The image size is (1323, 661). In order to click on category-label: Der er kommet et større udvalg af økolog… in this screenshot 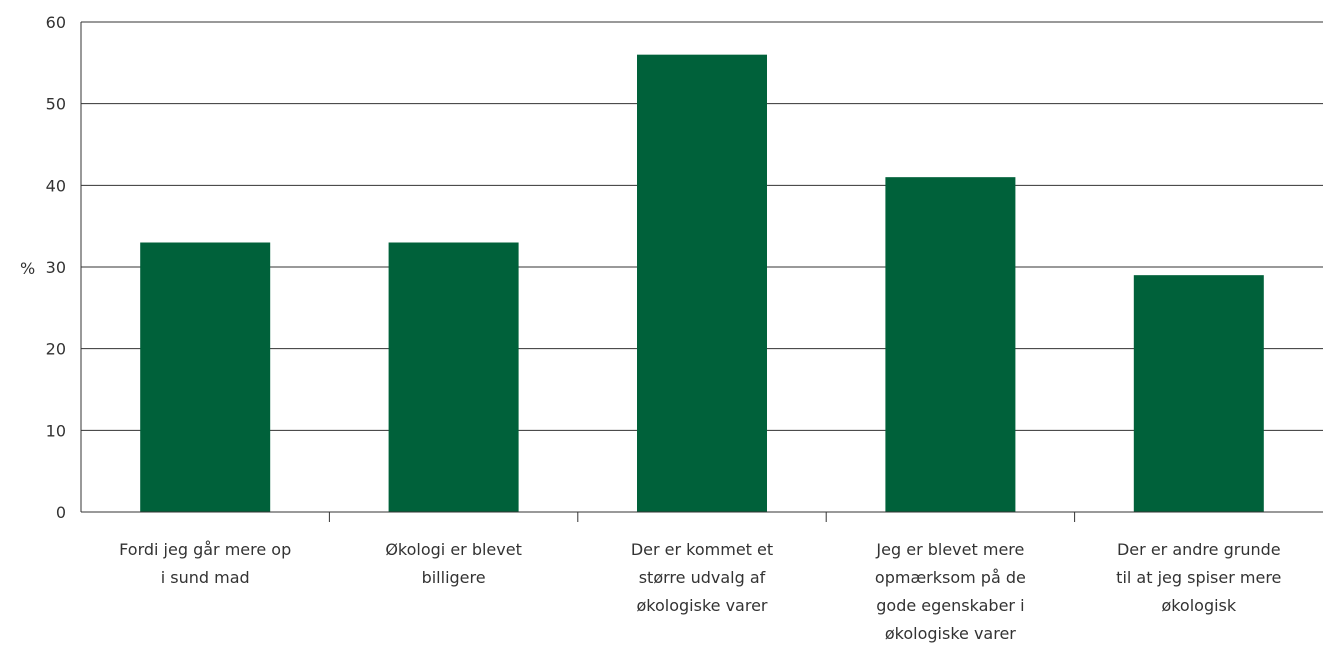, I will do `click(702, 577)`.